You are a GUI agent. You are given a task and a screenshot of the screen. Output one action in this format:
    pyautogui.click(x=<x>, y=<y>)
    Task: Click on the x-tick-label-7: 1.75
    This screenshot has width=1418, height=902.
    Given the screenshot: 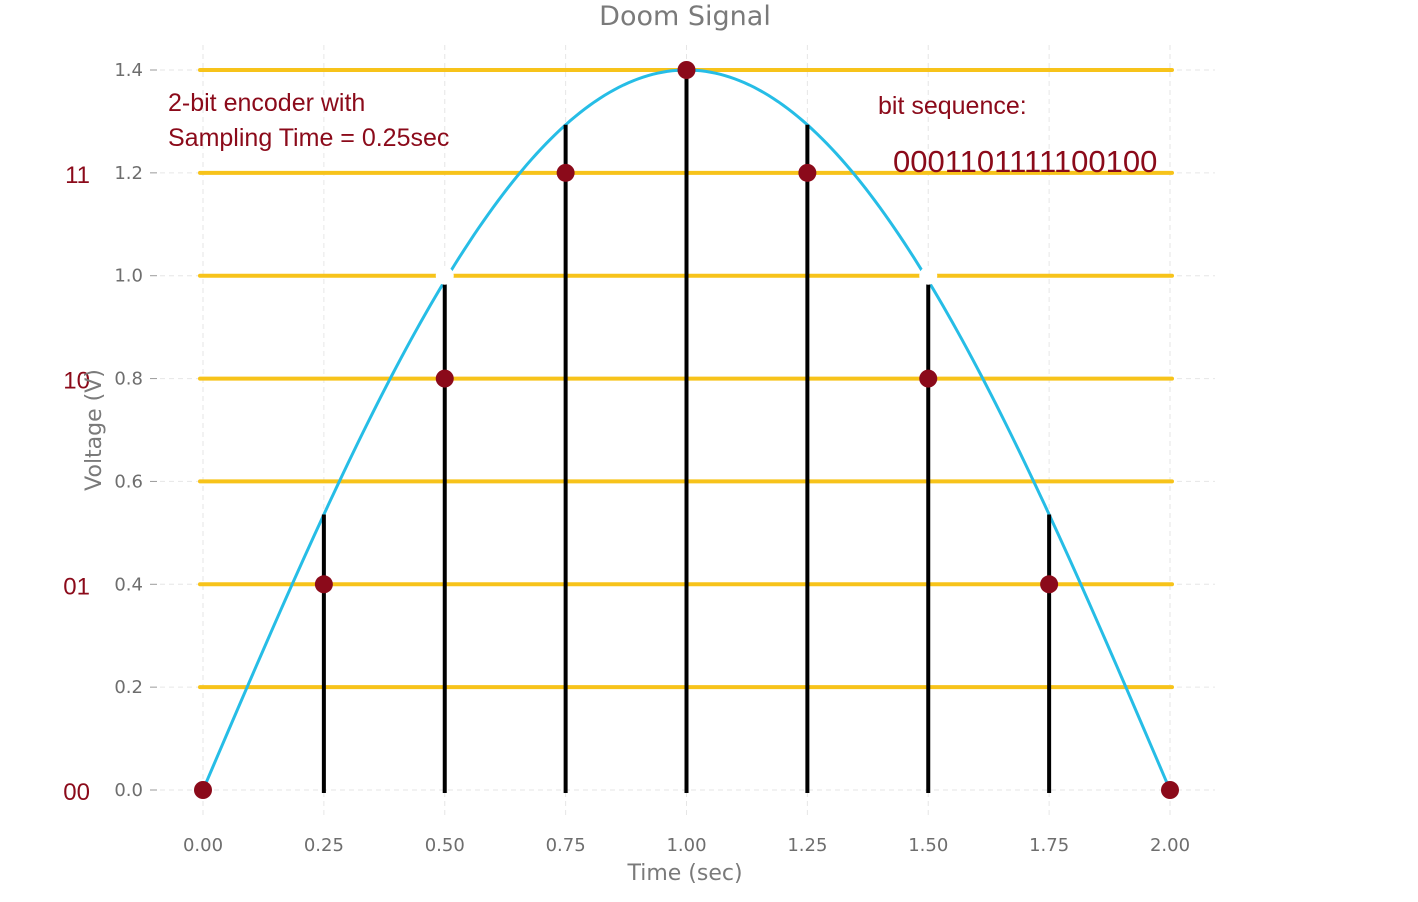 What is the action you would take?
    pyautogui.click(x=1049, y=845)
    